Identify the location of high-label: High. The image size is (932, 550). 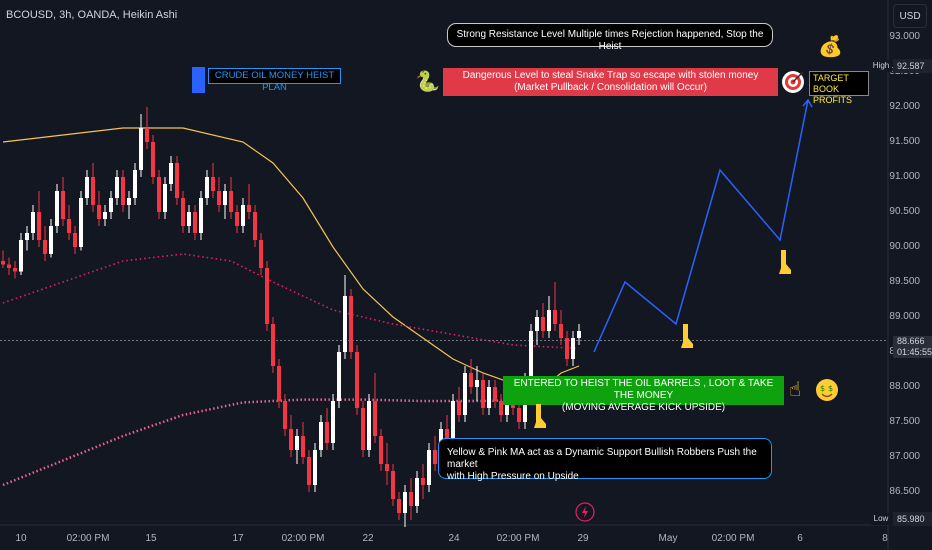
(881, 66).